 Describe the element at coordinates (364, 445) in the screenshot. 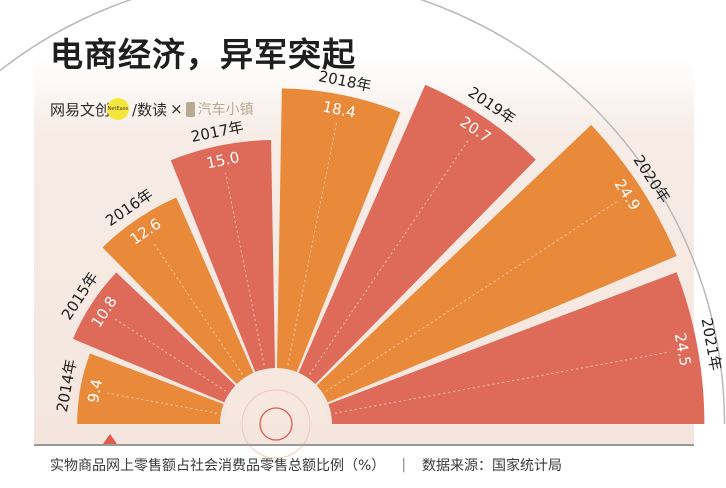

I see `footer-divider` at that location.